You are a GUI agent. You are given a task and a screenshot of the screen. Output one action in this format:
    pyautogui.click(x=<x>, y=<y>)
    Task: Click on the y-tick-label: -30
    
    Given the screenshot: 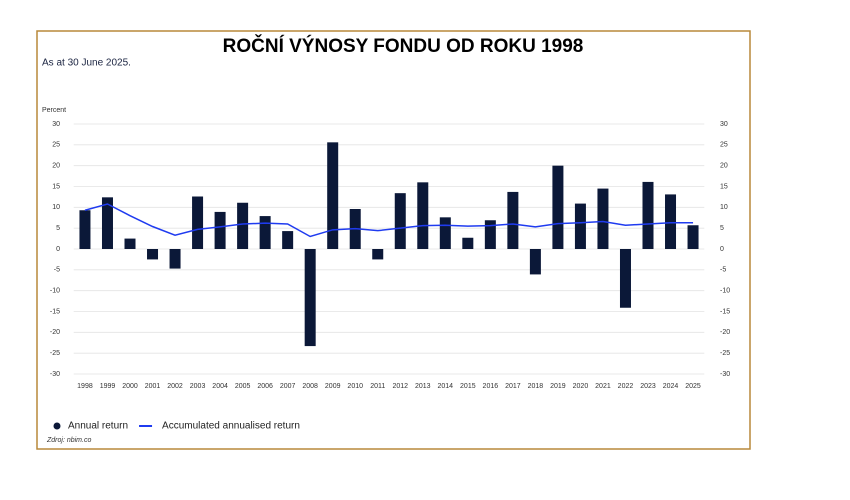 What is the action you would take?
    pyautogui.click(x=55, y=374)
    